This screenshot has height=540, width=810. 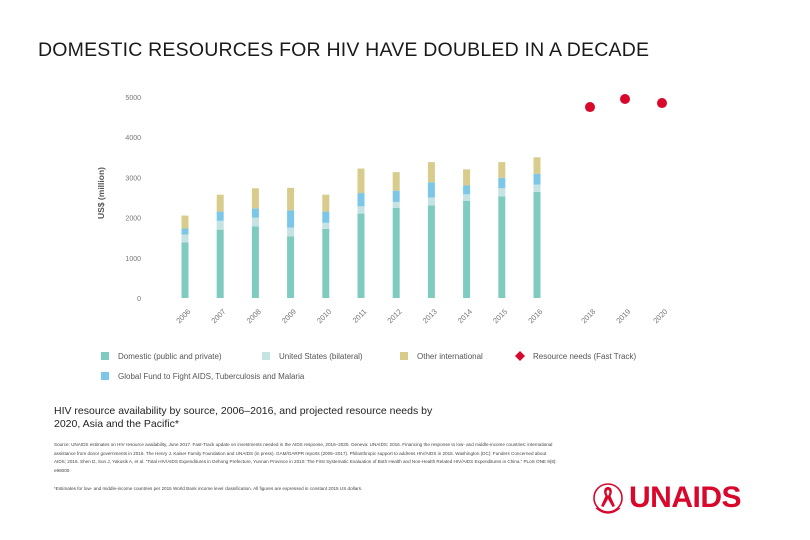 What do you see at coordinates (584, 356) in the screenshot?
I see `legend-label: Resource needs (Fast Track)` at bounding box center [584, 356].